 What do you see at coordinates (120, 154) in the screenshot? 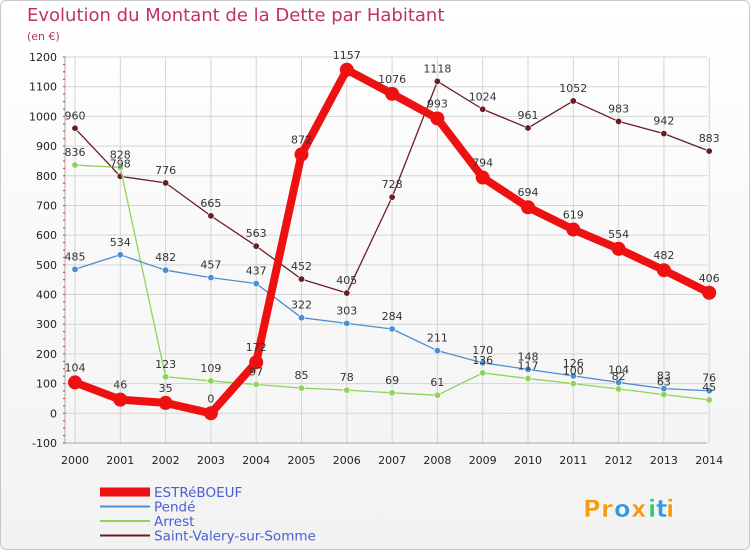
I see `data-label-arrest: 828` at bounding box center [120, 154].